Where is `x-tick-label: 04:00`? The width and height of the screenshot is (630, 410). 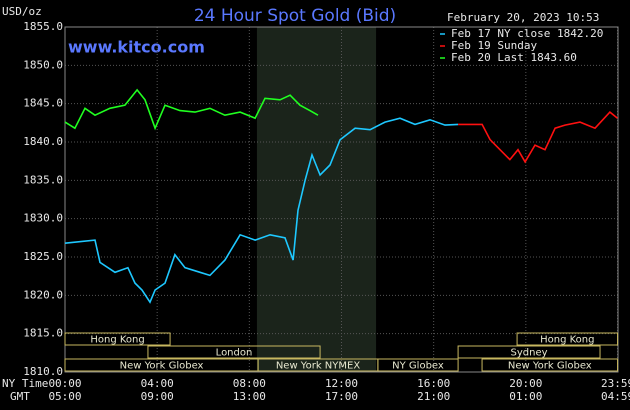
x-tick-label: 04:00 is located at coordinates (157, 383).